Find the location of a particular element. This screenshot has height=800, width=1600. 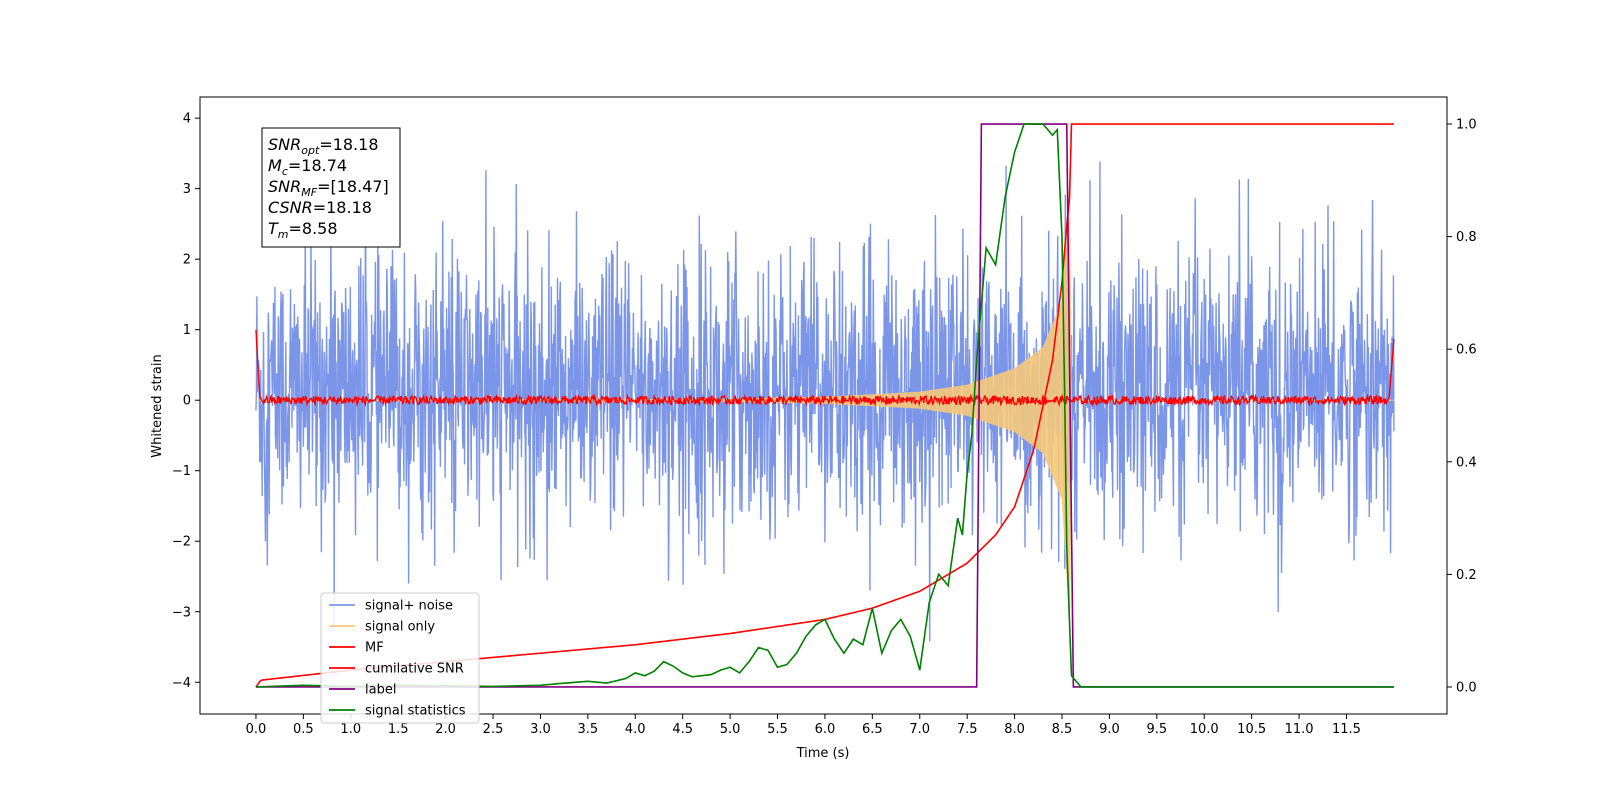

y-left-tick-label: 4 is located at coordinates (187, 119).